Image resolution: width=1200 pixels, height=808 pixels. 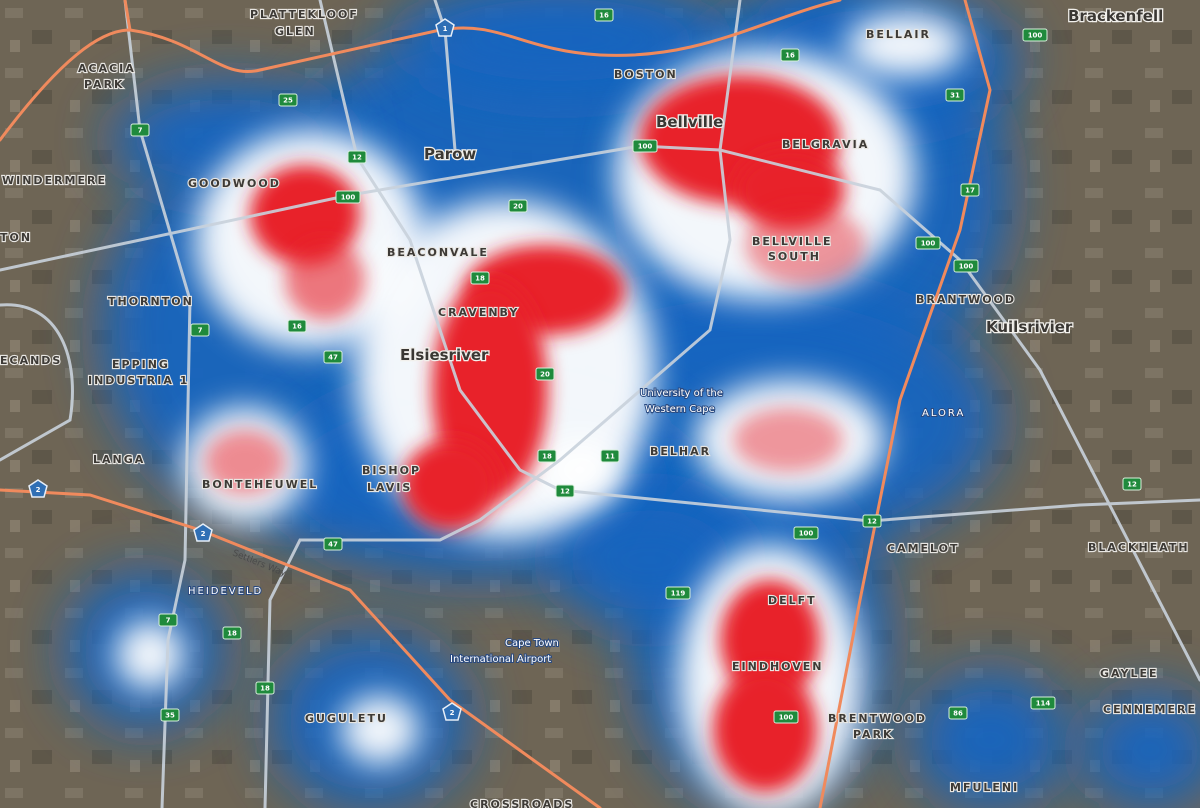 What do you see at coordinates (234, 183) in the screenshot?
I see `label-goodwood: GOODWOOD` at bounding box center [234, 183].